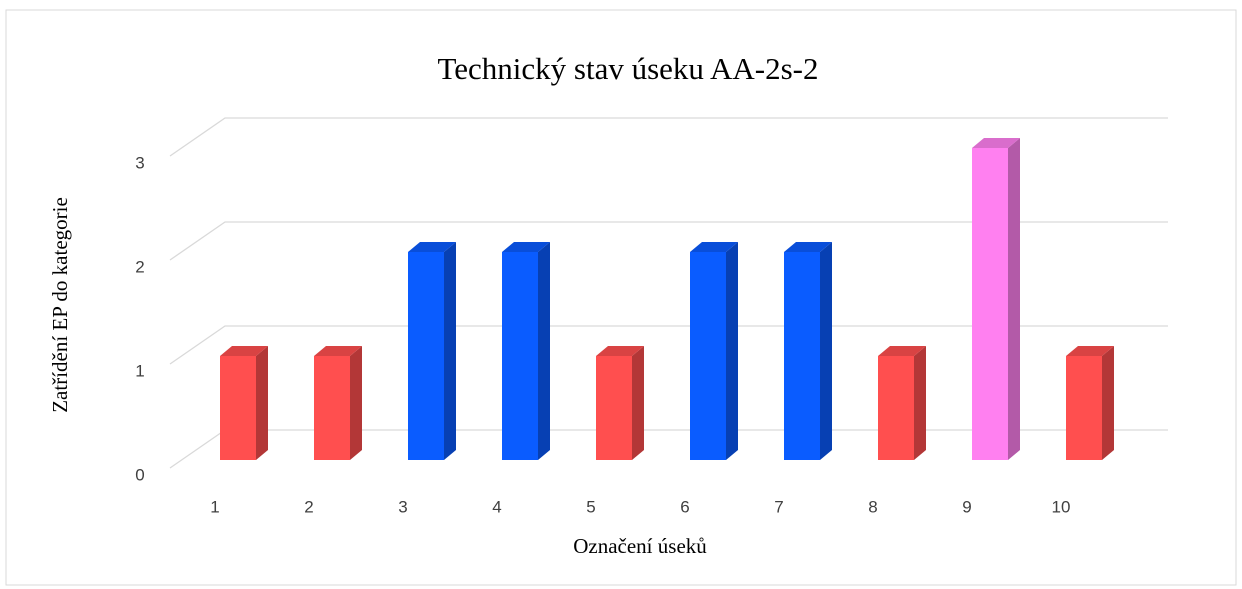 The height and width of the screenshot is (589, 1242). I want to click on y-axis-label: Zatřídění EP do kategorie, so click(60, 305).